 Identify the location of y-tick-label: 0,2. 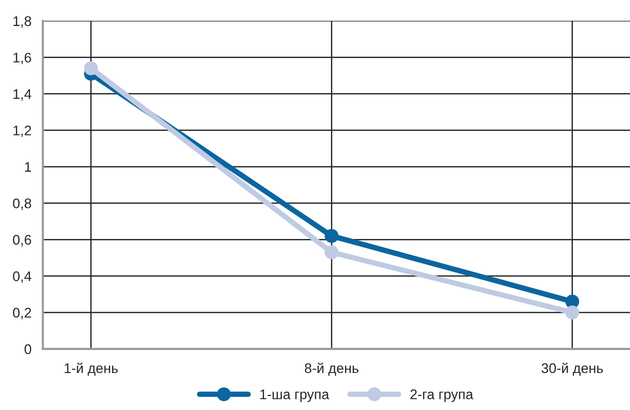
(22, 314).